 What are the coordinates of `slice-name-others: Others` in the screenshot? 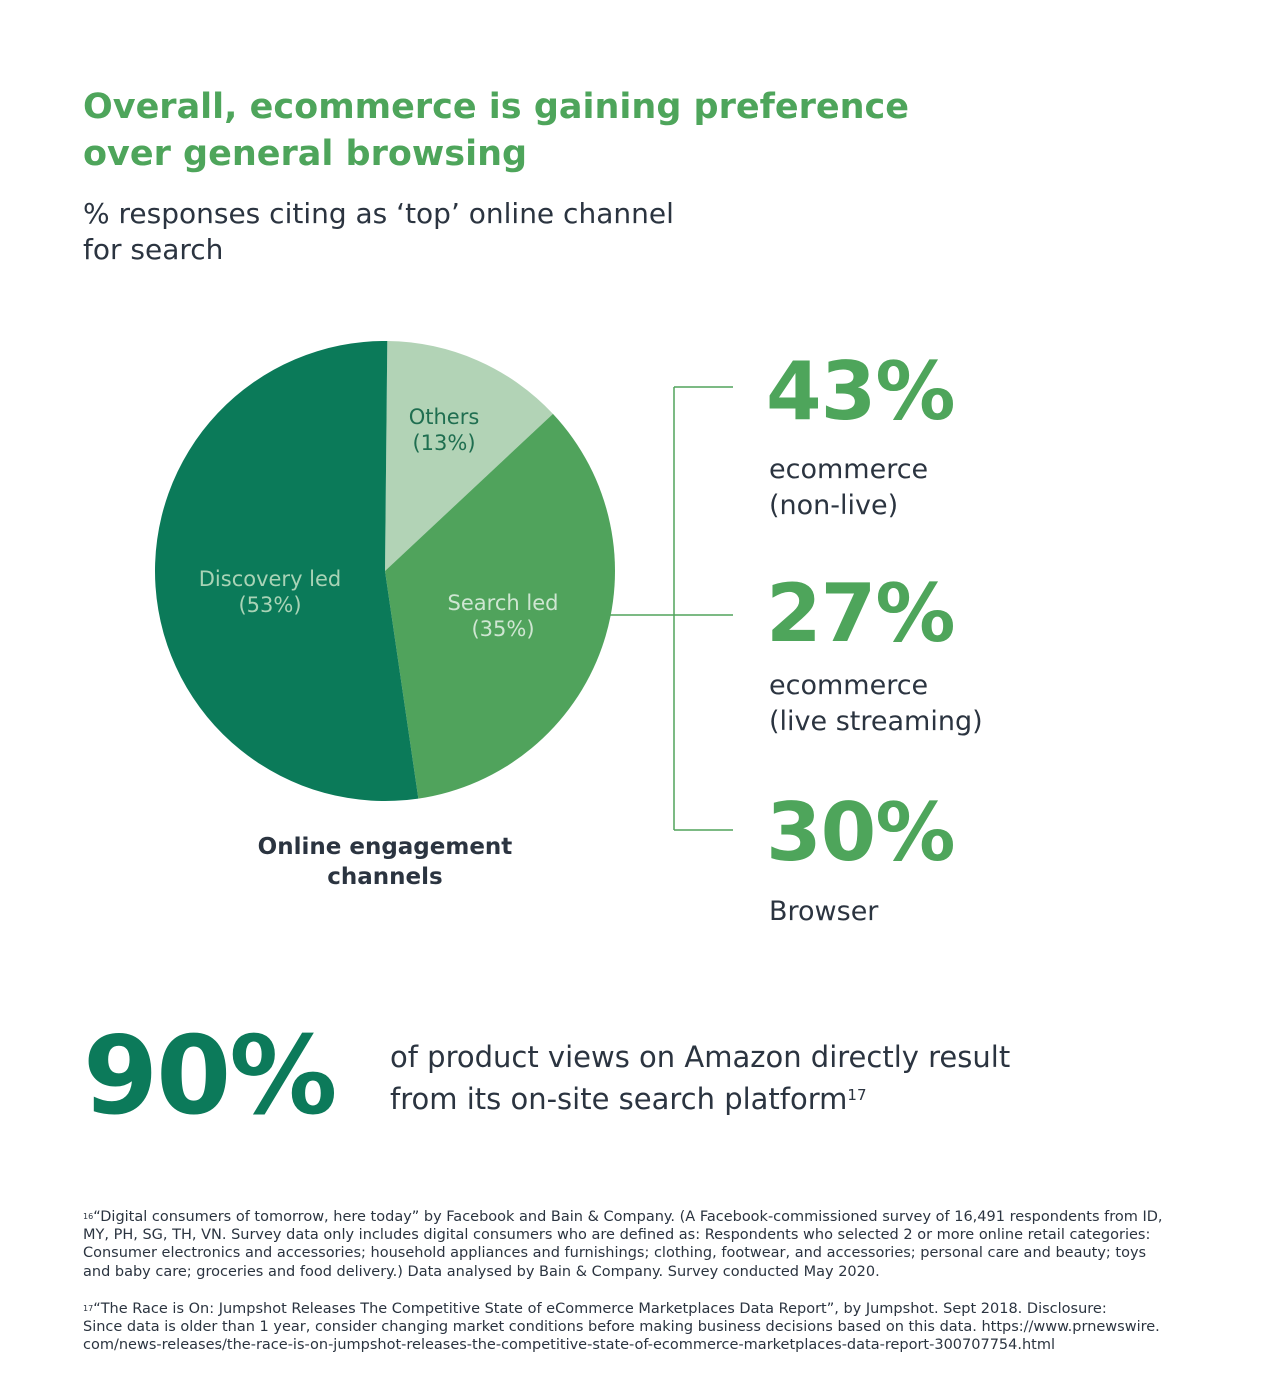 It's located at (444, 417).